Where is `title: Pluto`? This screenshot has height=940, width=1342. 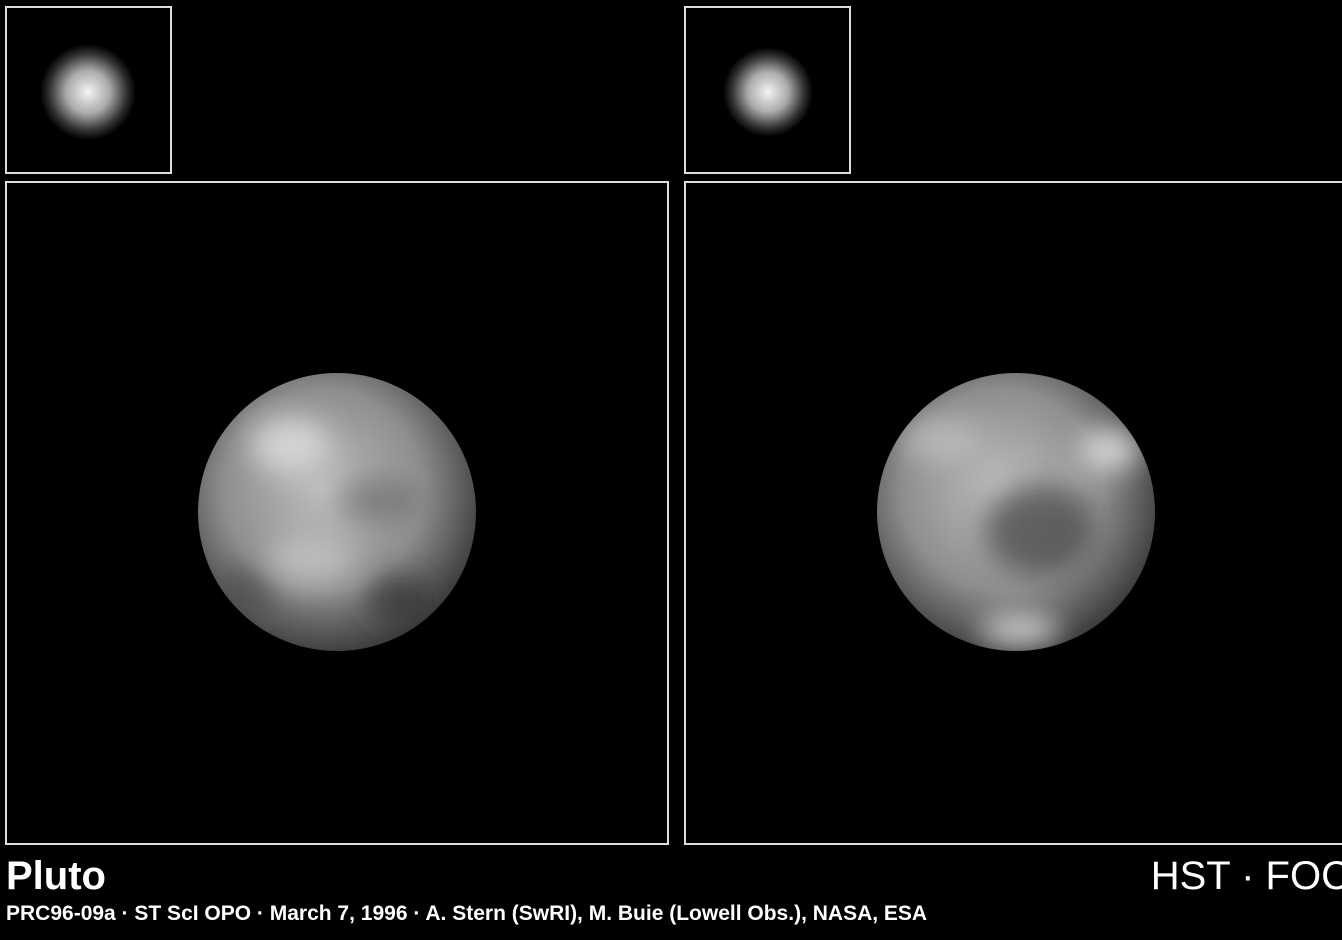 title: Pluto is located at coordinates (56, 876).